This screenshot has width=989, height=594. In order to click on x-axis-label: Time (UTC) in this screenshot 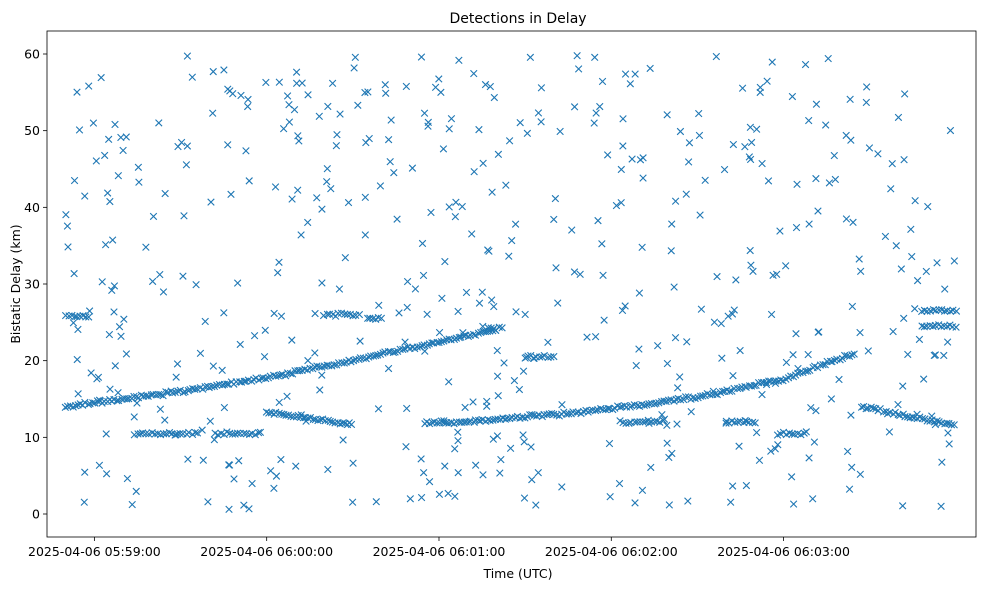, I will do `click(517, 573)`.